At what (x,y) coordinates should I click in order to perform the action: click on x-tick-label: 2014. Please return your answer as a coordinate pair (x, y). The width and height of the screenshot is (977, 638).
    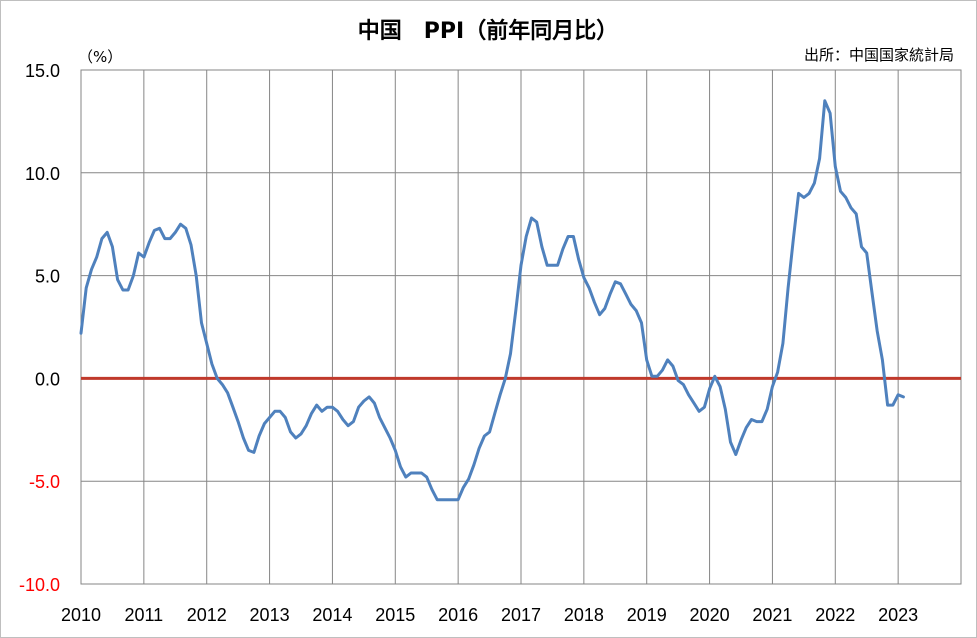
    Looking at the image, I should click on (332, 615).